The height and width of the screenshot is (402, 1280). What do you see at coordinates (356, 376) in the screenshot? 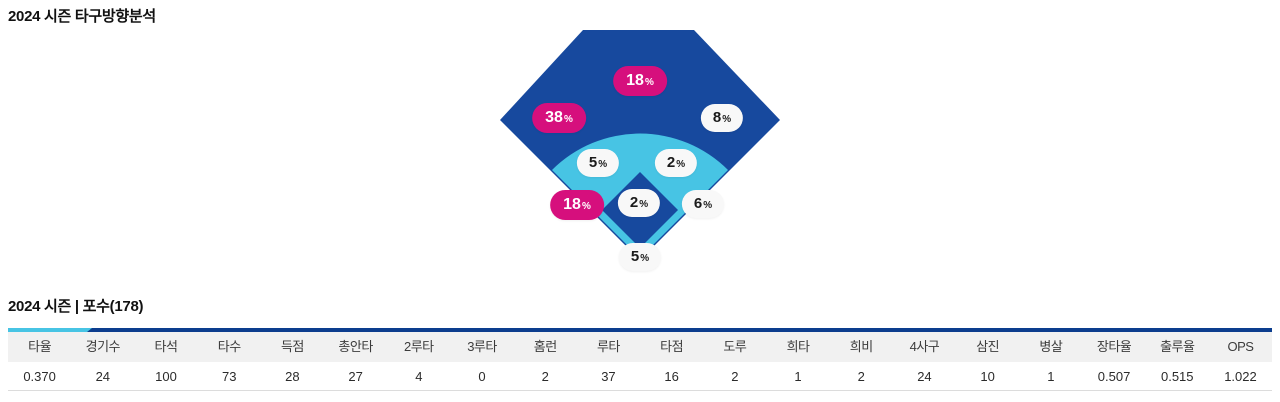
I see `stat-value: 27` at bounding box center [356, 376].